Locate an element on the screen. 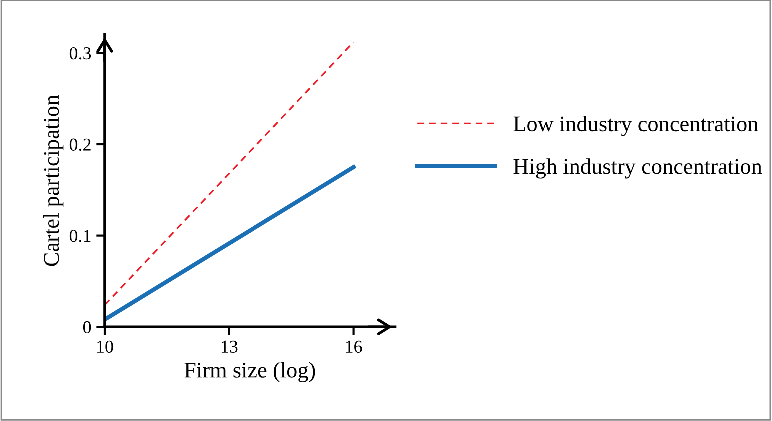  x-axis-title: Firm size (log) is located at coordinates (250, 372).